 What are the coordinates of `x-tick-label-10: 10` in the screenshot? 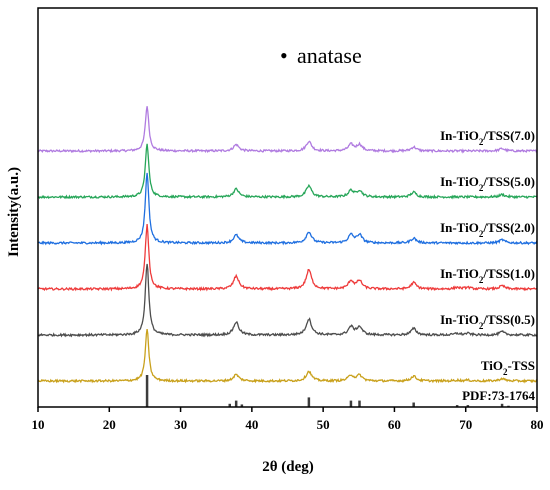 It's located at (38, 424).